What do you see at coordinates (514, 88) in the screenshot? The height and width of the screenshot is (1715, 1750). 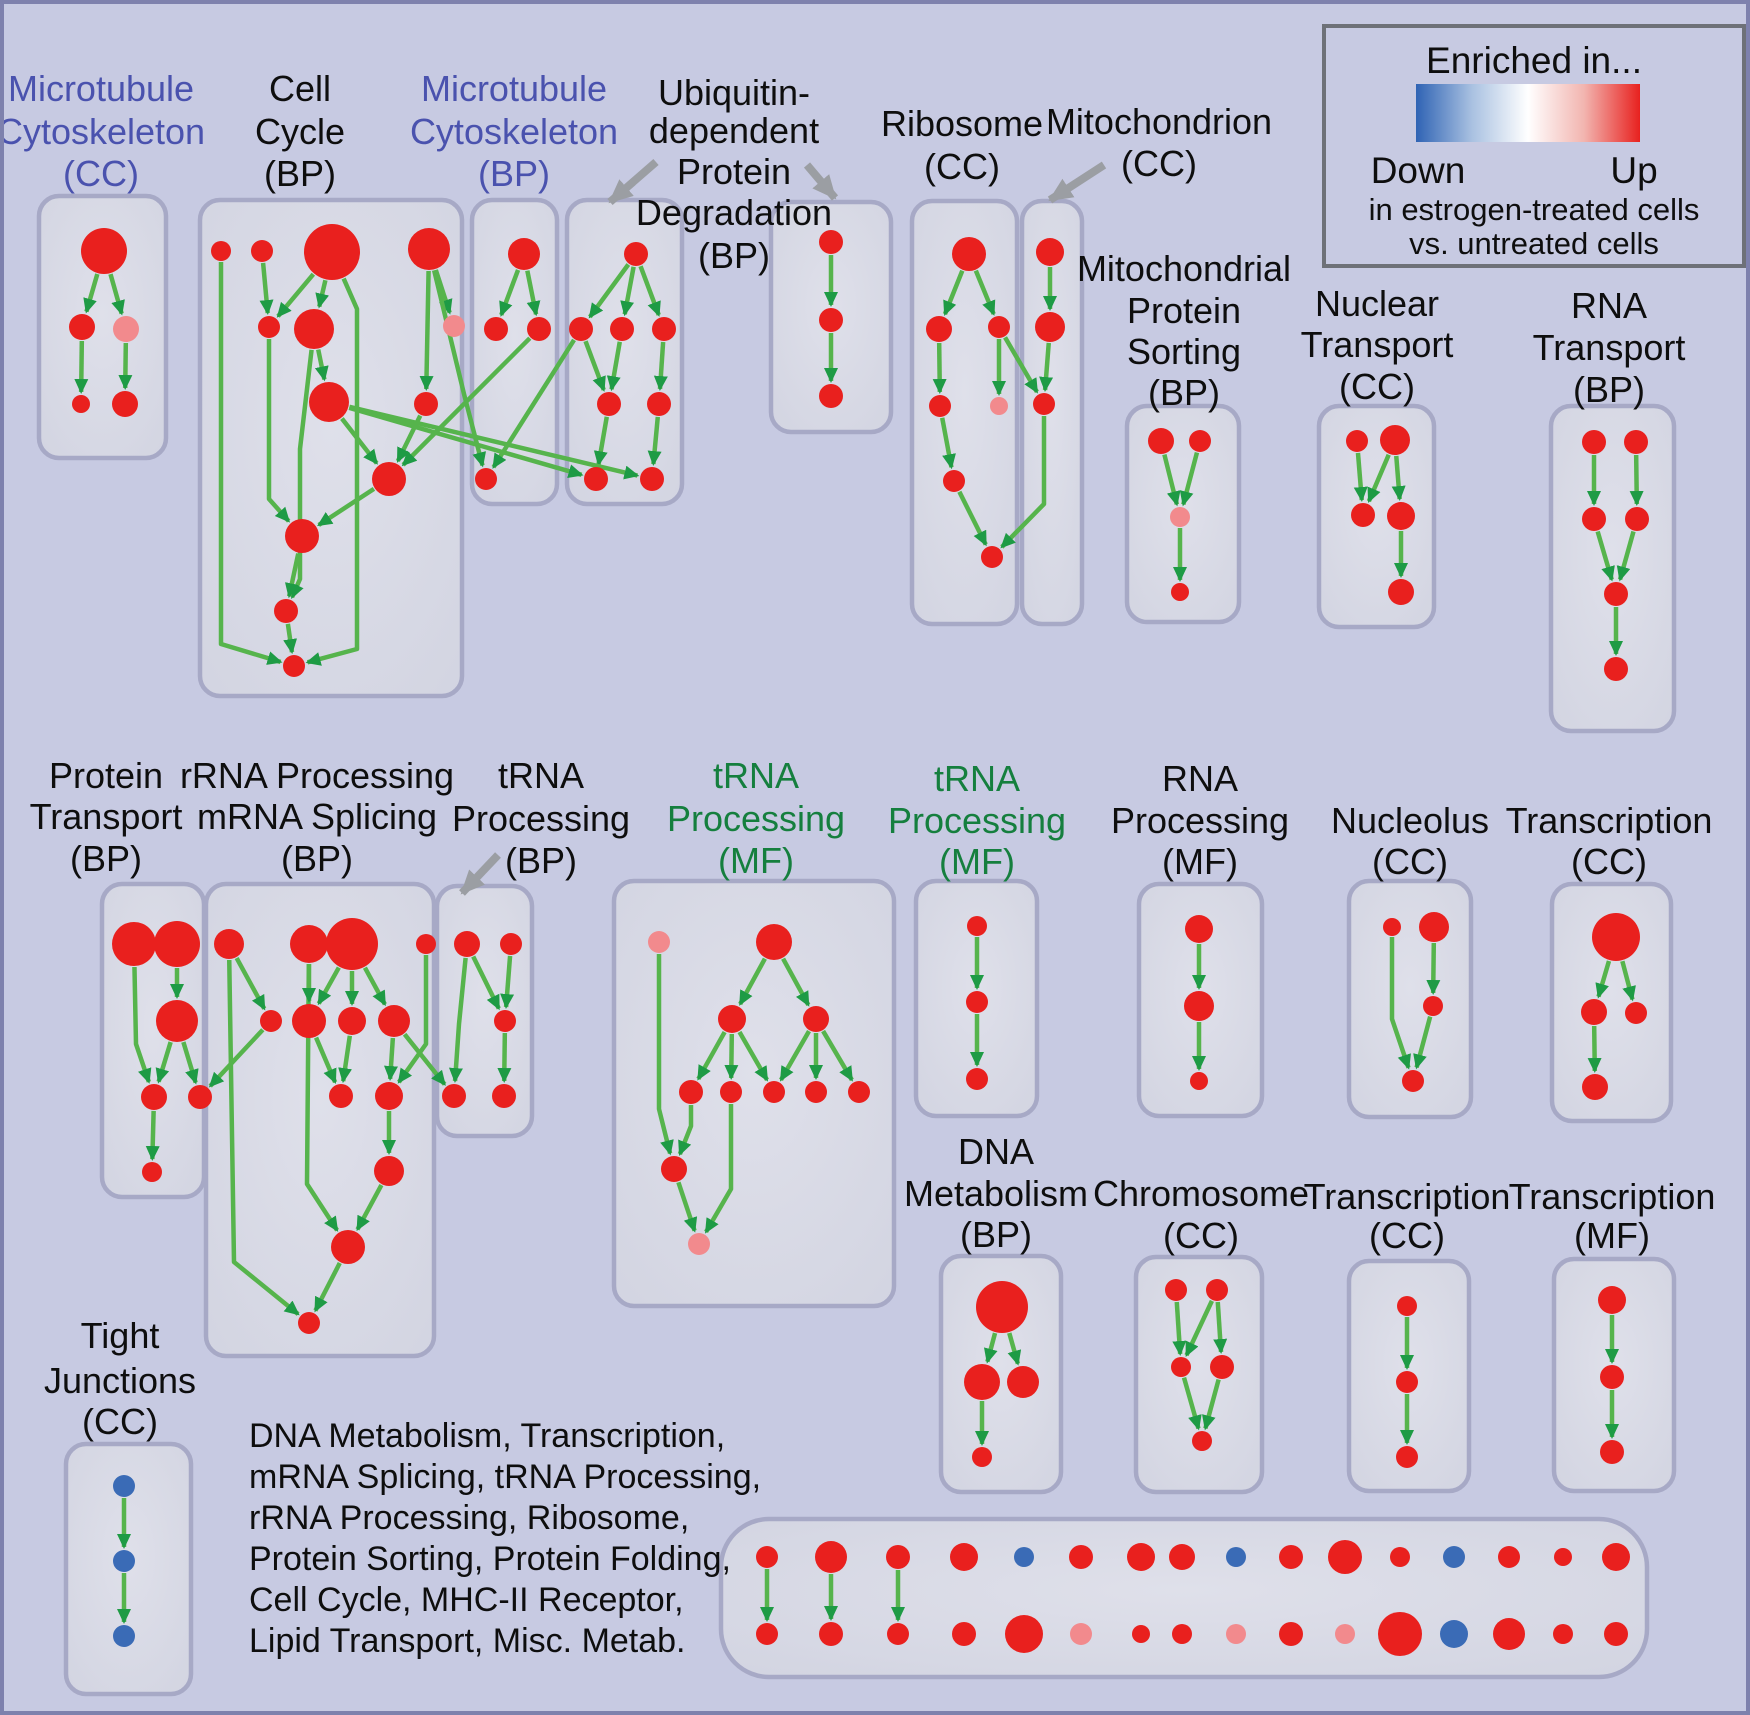 I see `group-label-microtubule-bp: Microtubule` at bounding box center [514, 88].